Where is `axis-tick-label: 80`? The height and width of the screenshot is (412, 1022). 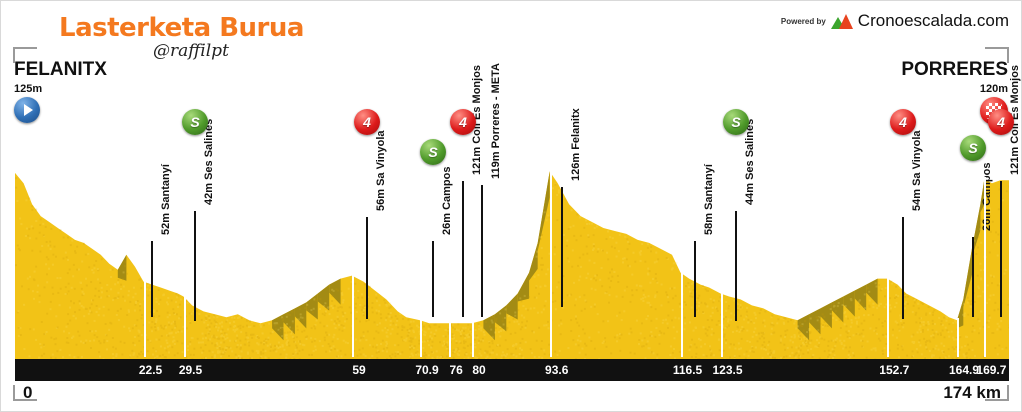 axis-tick-label: 80 is located at coordinates (479, 370).